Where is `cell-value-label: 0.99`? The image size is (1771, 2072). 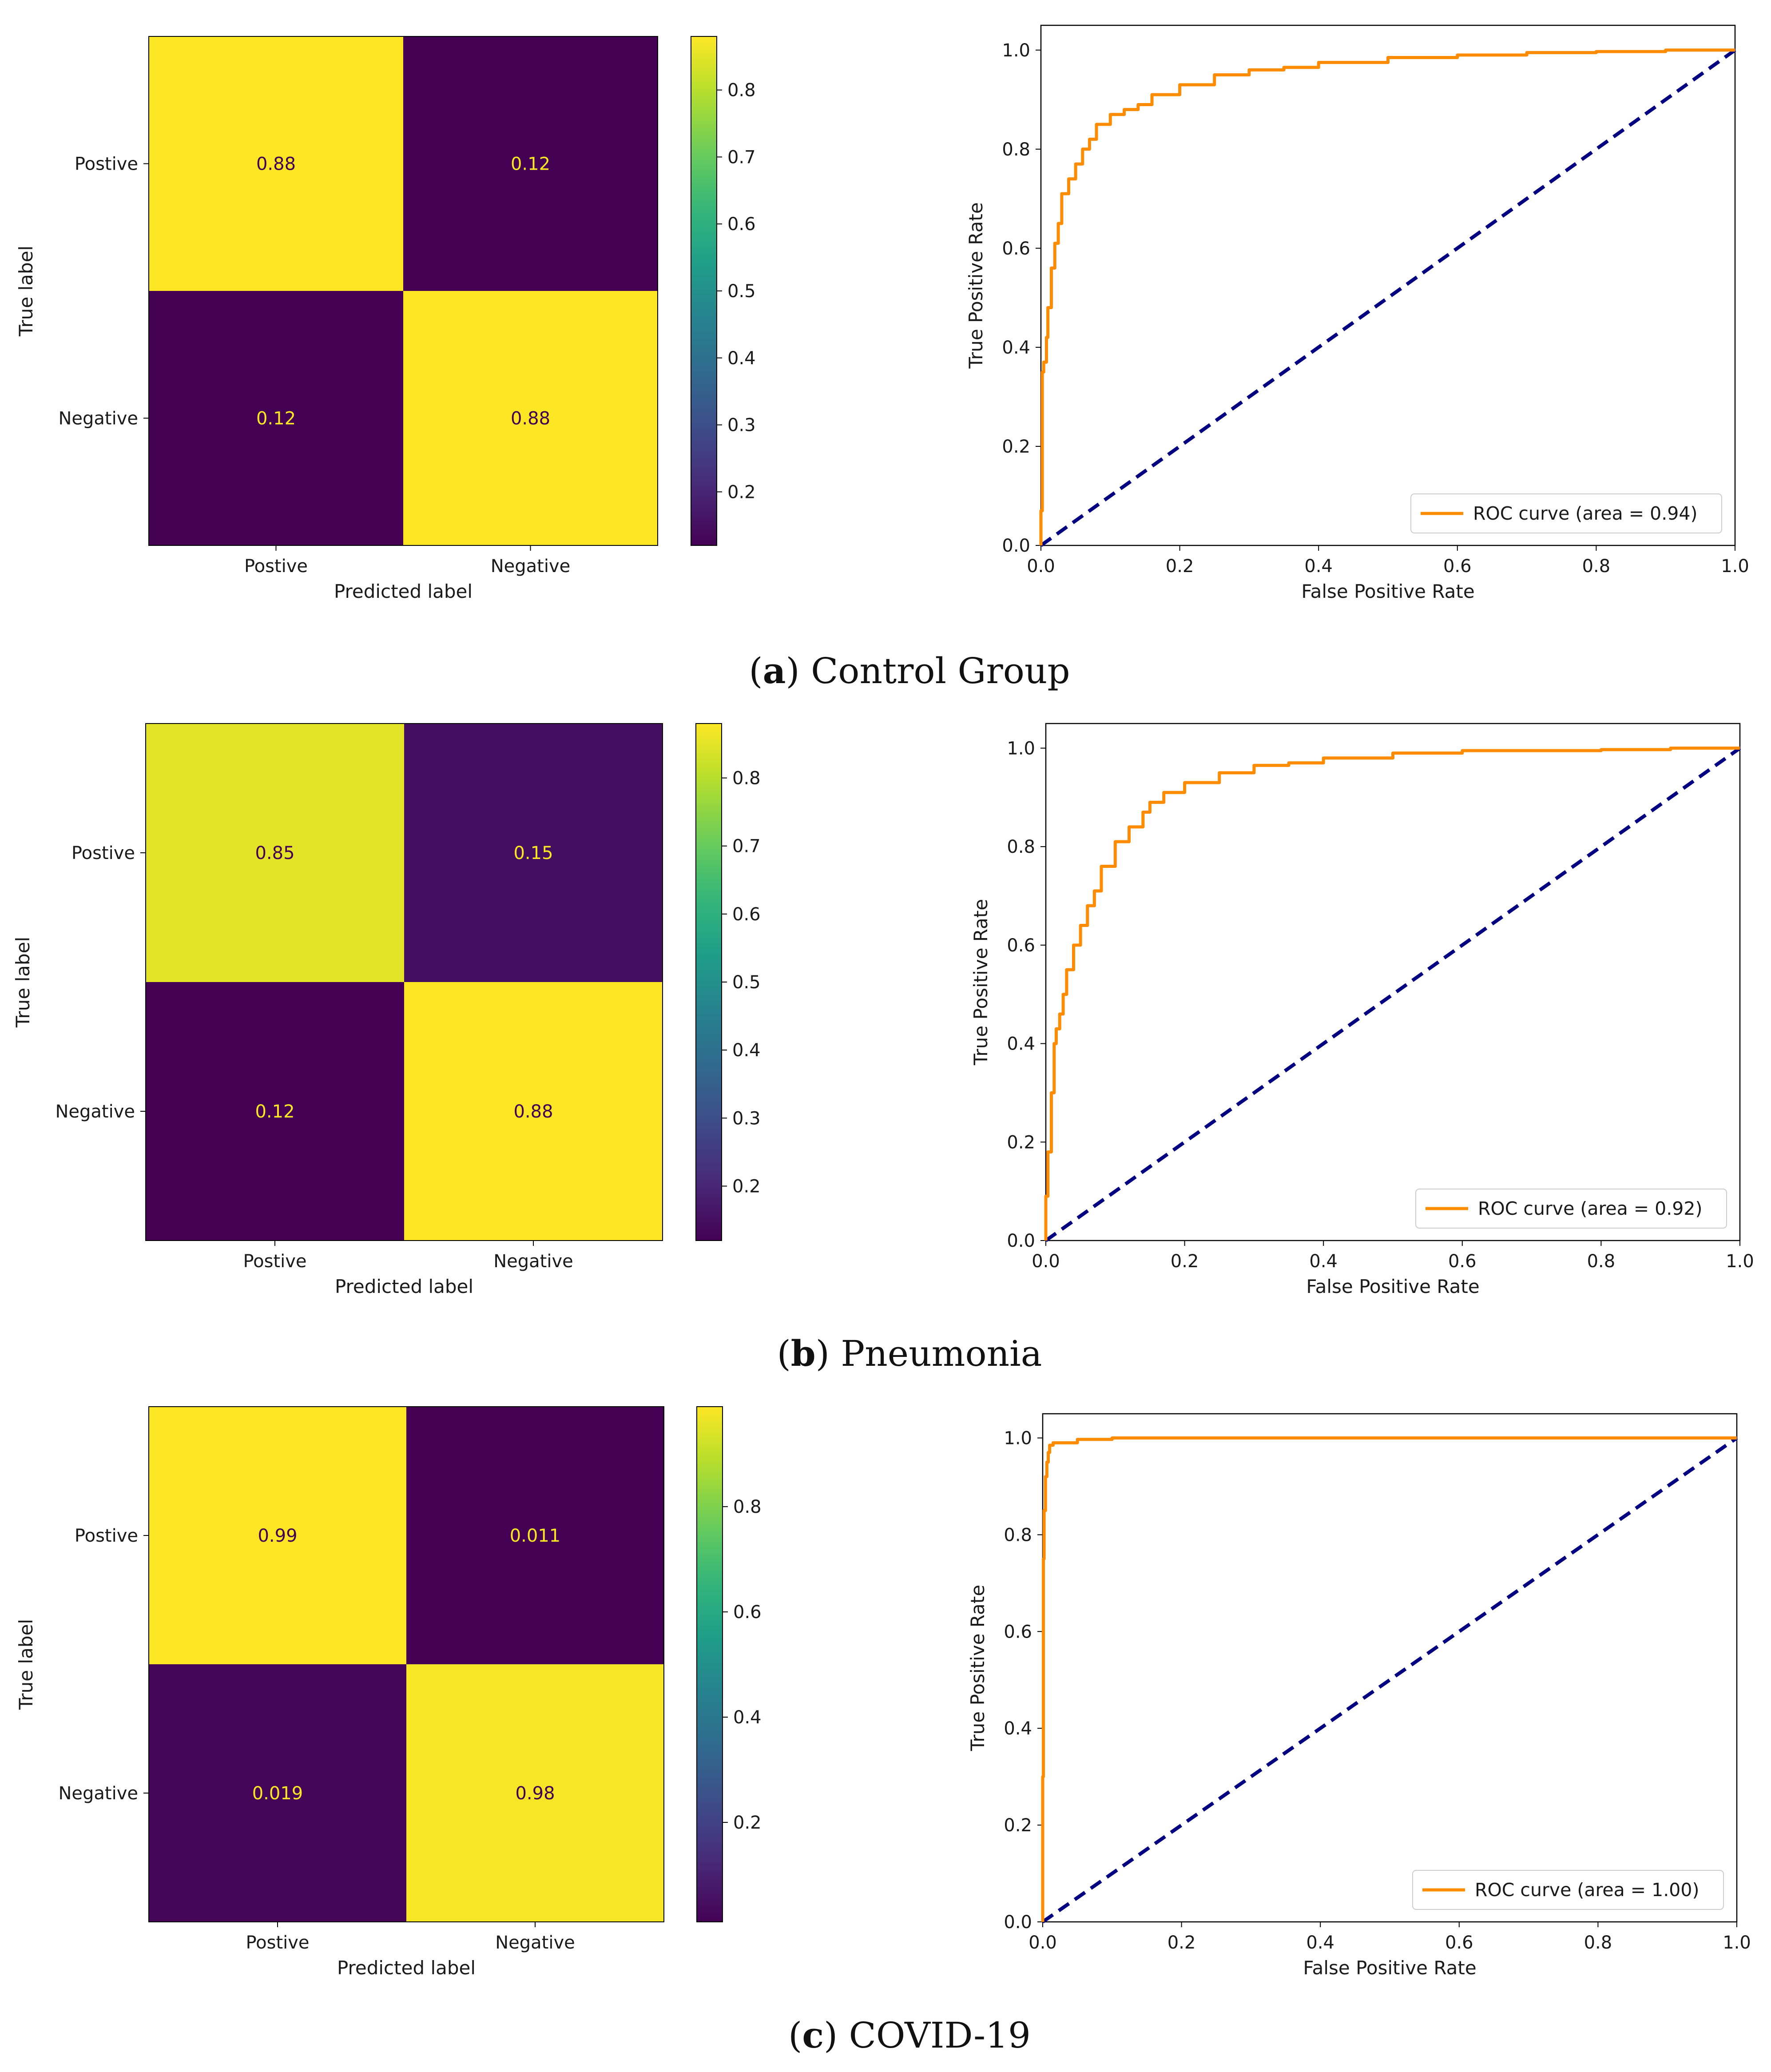 cell-value-label: 0.99 is located at coordinates (277, 1536).